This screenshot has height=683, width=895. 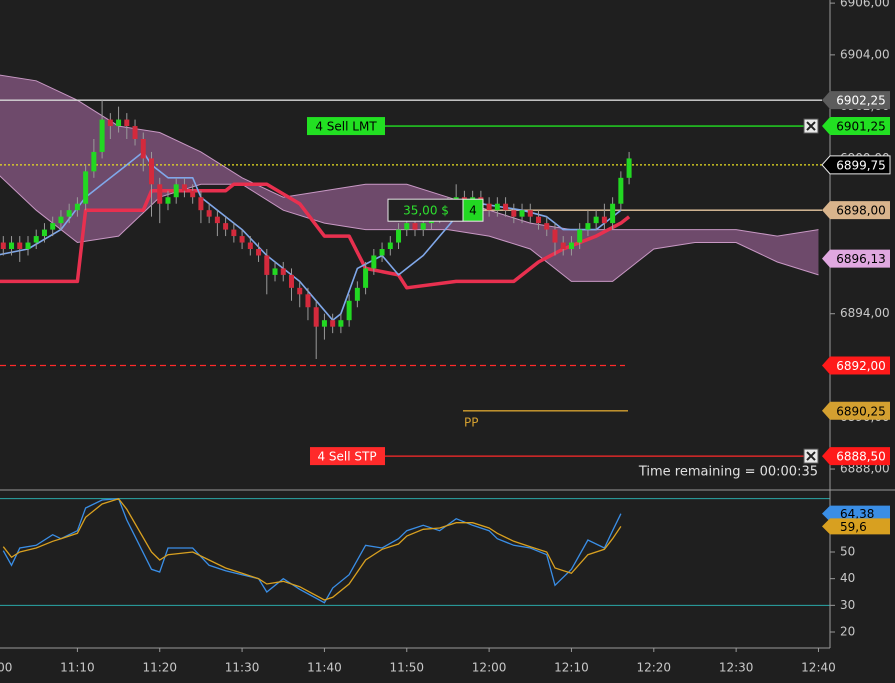 What do you see at coordinates (861, 259) in the screenshot?
I see `price-tag-label: 6896,13` at bounding box center [861, 259].